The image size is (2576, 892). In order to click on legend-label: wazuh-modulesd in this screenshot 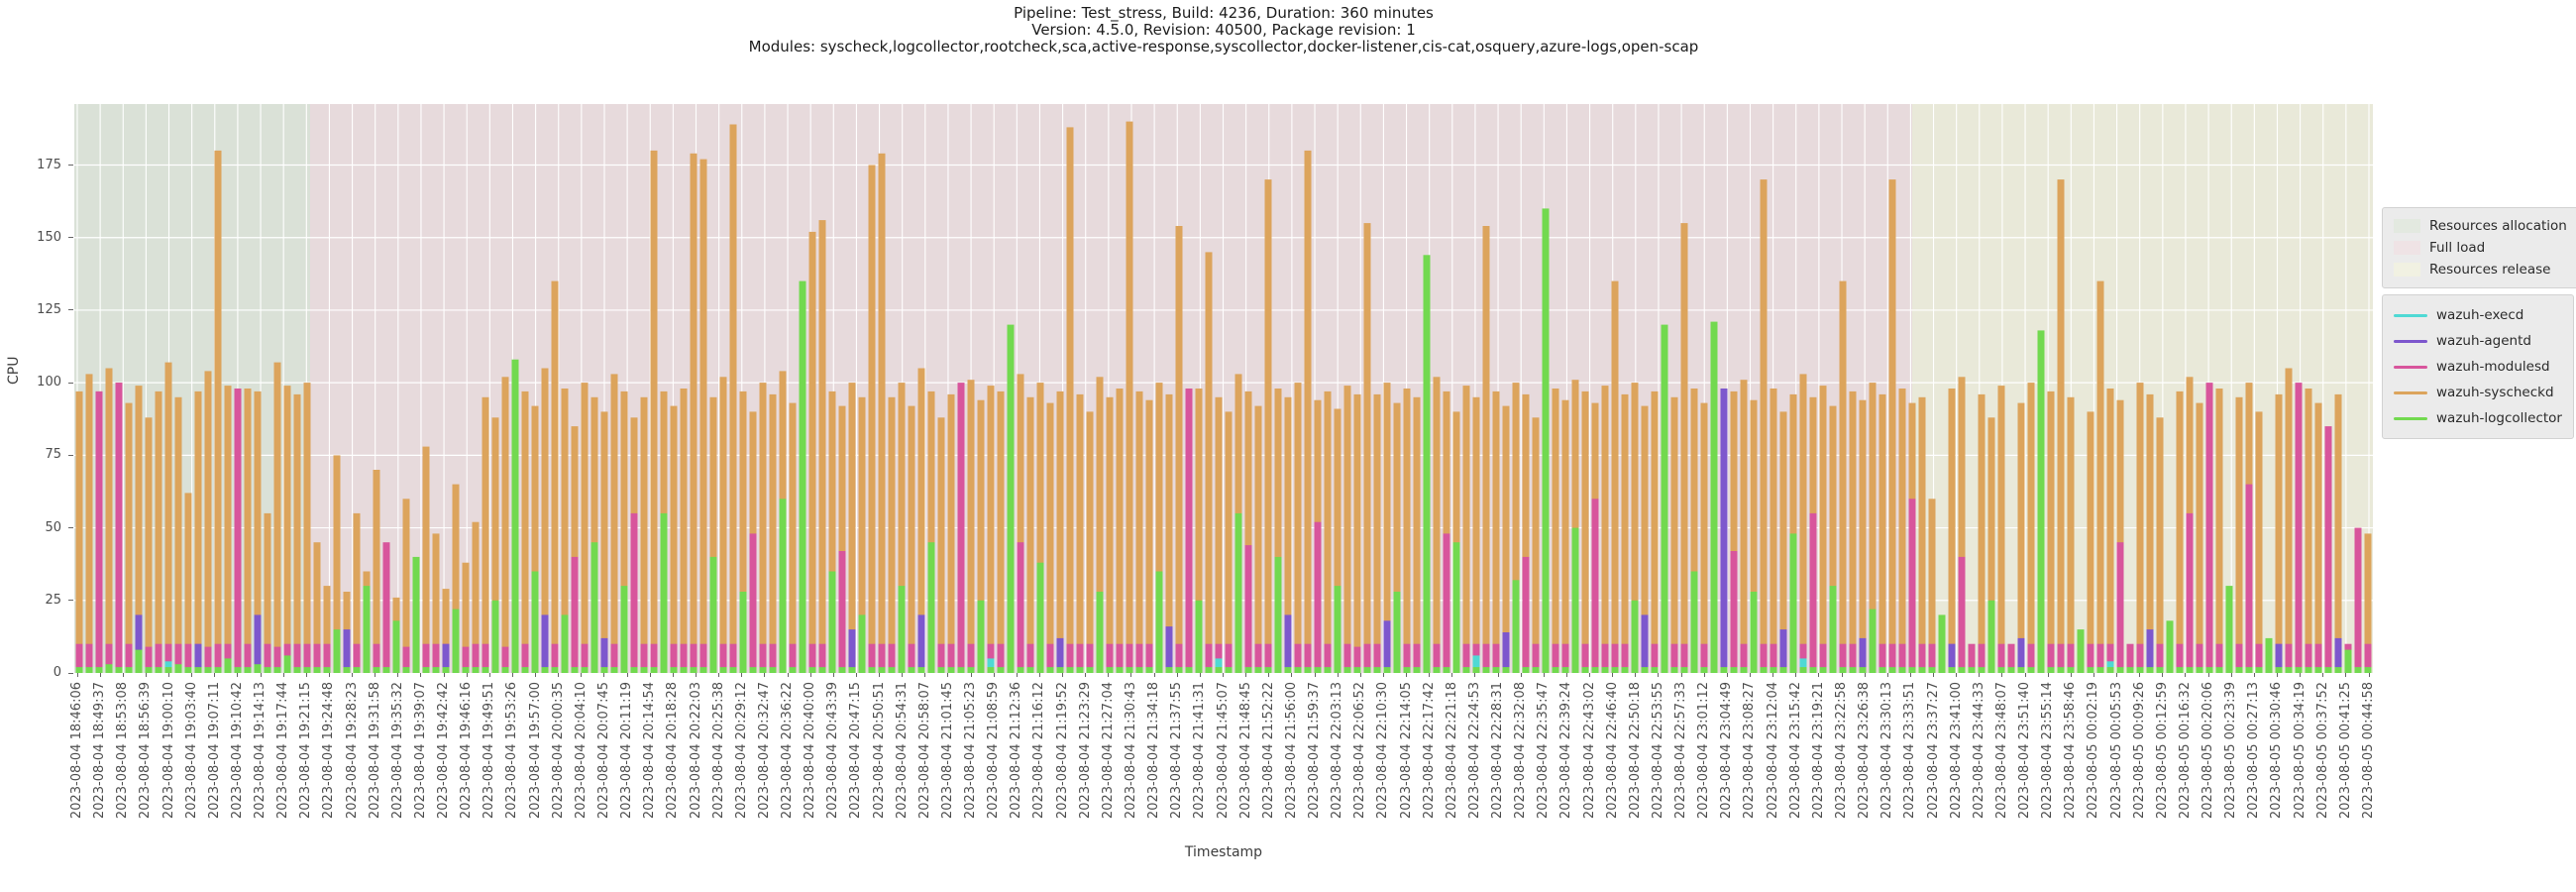, I will do `click(2493, 367)`.